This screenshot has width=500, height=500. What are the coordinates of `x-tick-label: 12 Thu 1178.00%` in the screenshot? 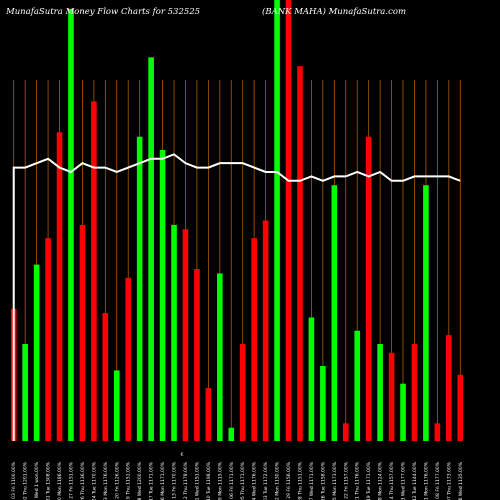 It's located at (186, 480).